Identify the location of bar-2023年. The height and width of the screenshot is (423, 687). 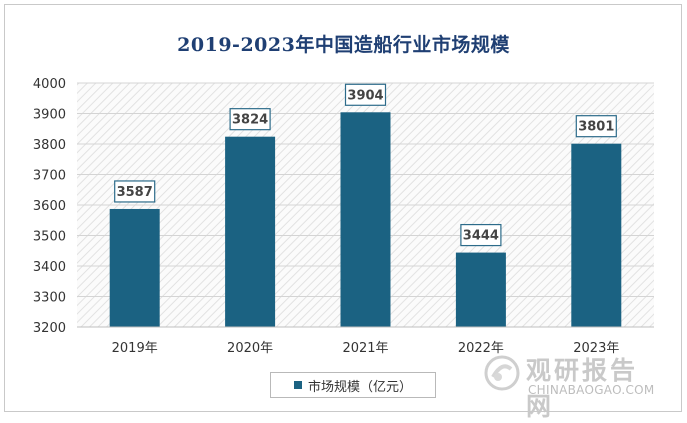
(596, 235).